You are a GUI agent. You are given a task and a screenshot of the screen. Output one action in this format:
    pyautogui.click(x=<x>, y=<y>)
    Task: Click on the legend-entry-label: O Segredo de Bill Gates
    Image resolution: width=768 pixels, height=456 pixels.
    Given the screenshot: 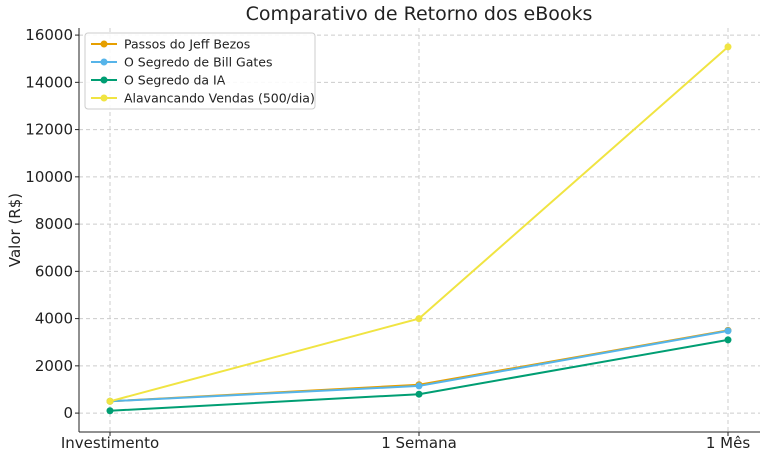 What is the action you would take?
    pyautogui.click(x=198, y=62)
    